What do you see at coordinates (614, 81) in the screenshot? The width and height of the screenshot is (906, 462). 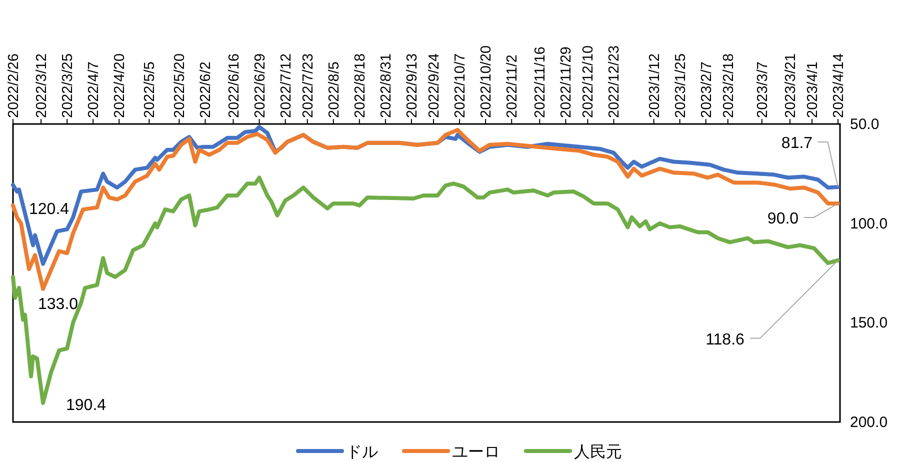 I see `x-tick-label: 2022/12/23` at bounding box center [614, 81].